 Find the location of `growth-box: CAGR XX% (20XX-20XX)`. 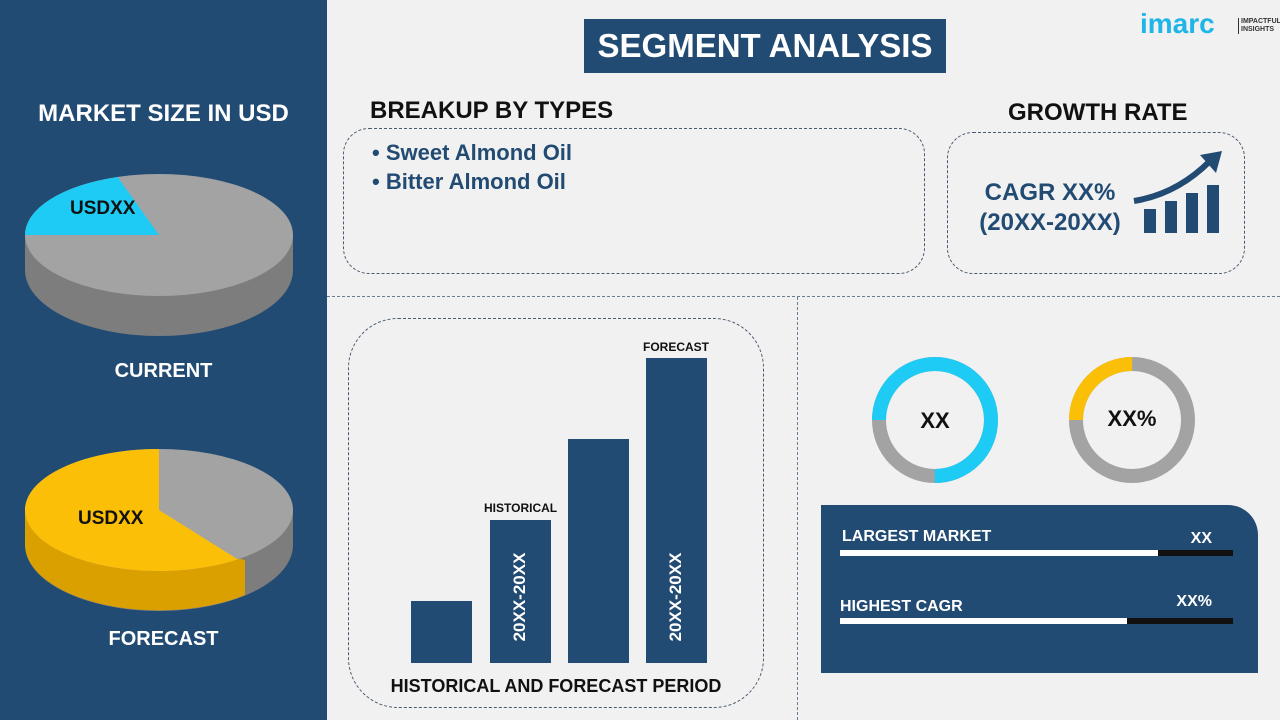

growth-box: CAGR XX% (20XX-20XX) is located at coordinates (1096, 203).